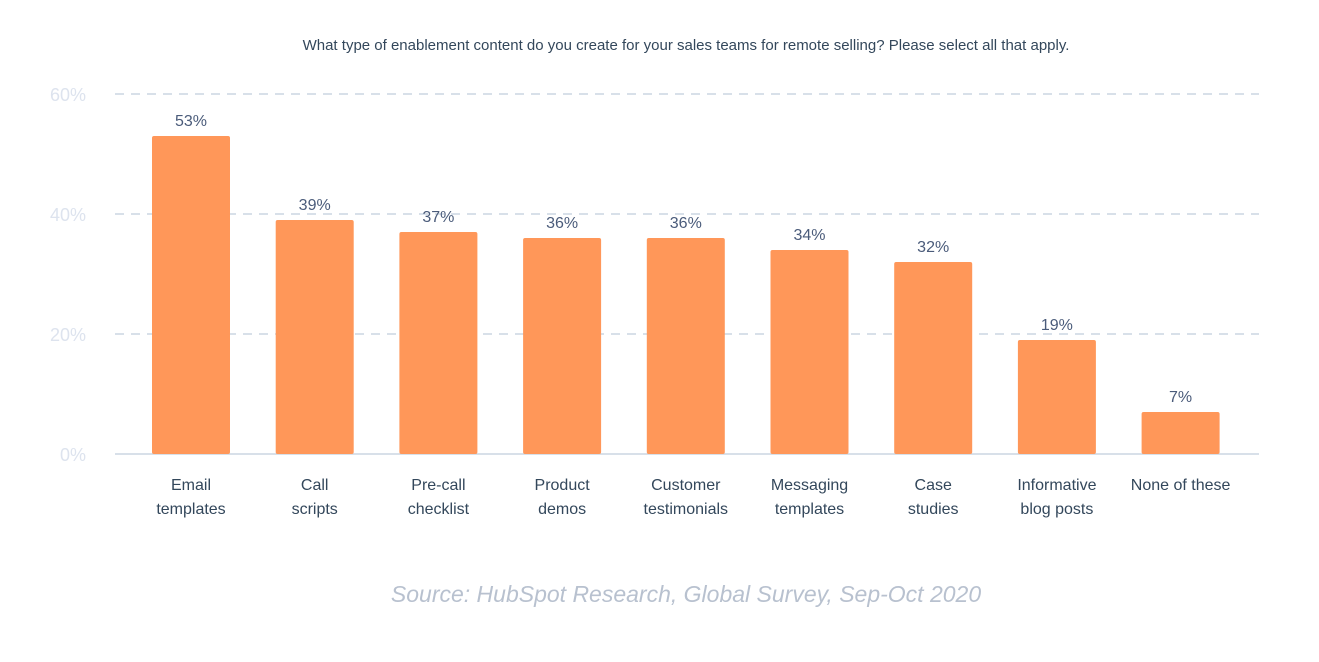 Image resolution: width=1319 pixels, height=662 pixels. Describe the element at coordinates (933, 509) in the screenshot. I see `x-tick-label-line: studies` at that location.